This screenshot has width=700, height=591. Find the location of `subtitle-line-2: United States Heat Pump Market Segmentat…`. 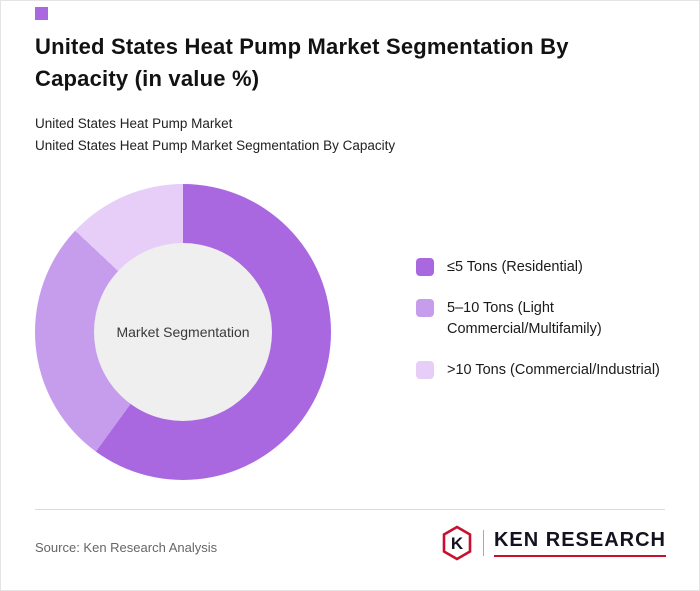

subtitle-line-2: United States Heat Pump Market Segmentat… is located at coordinates (215, 145).